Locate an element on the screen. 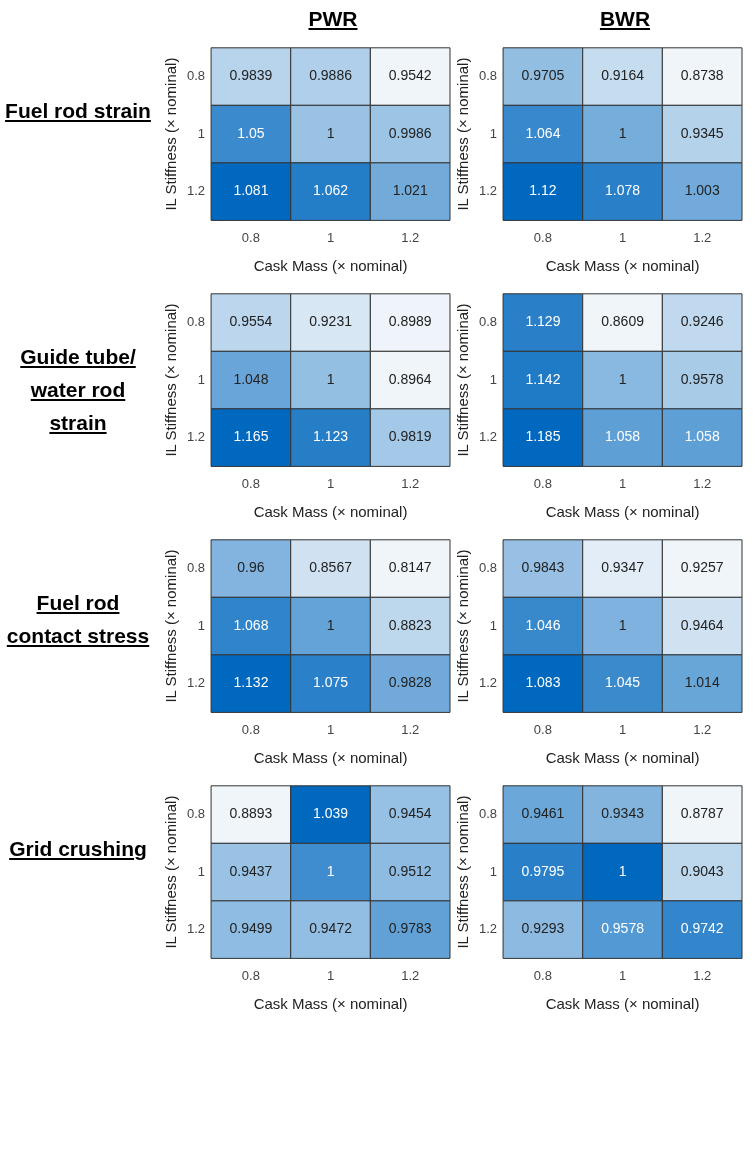 The height and width of the screenshot is (1149, 755). data-label: 1.003 is located at coordinates (702, 190).